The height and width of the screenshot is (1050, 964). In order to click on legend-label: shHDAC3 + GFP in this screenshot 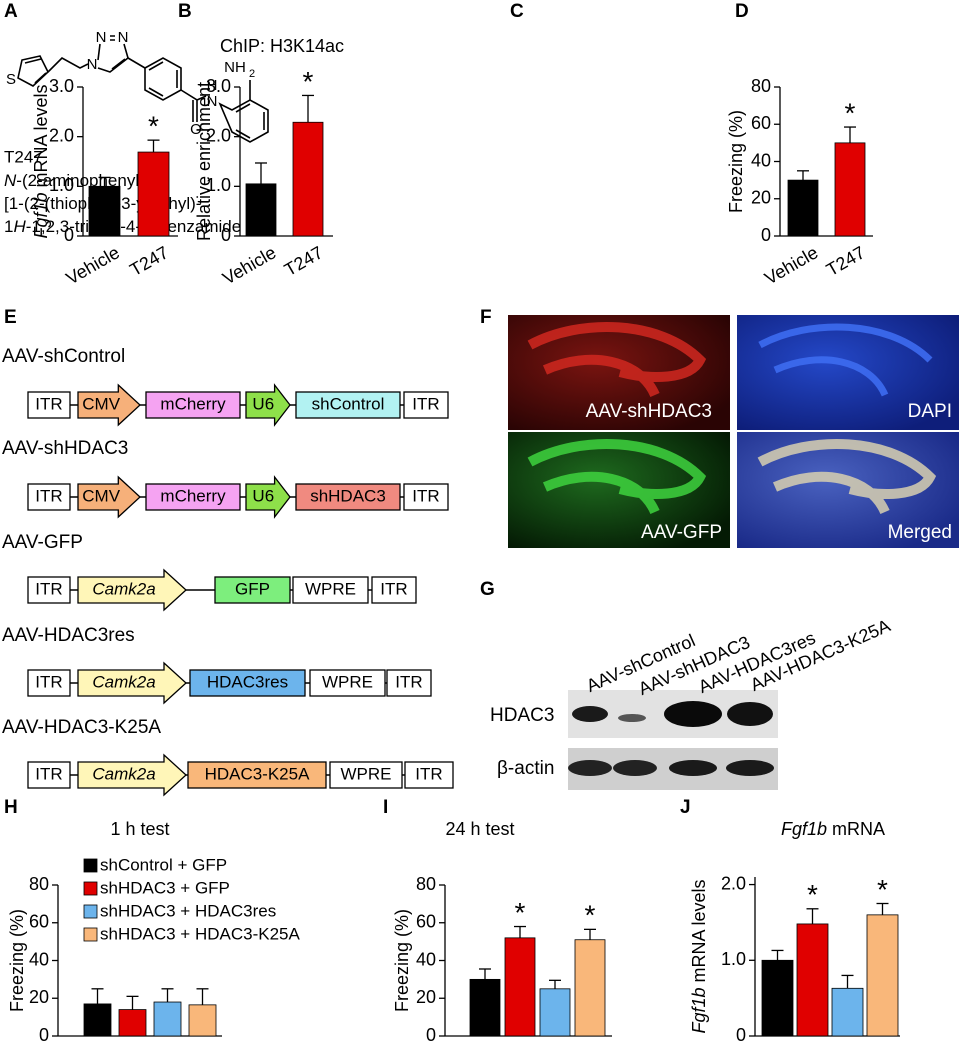, I will do `click(165, 887)`.